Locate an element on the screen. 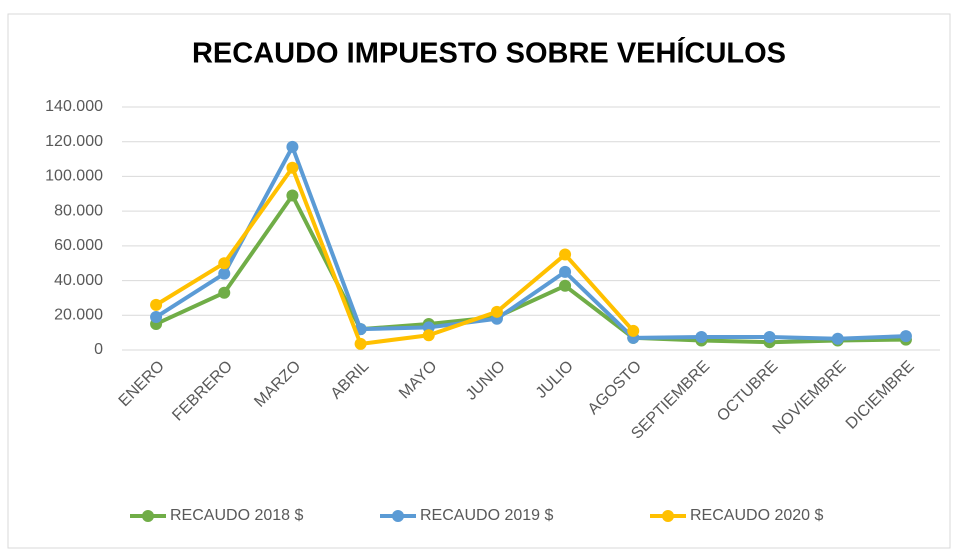 This screenshot has width=958, height=549. y-tick-label: 60.000 is located at coordinates (78, 245).